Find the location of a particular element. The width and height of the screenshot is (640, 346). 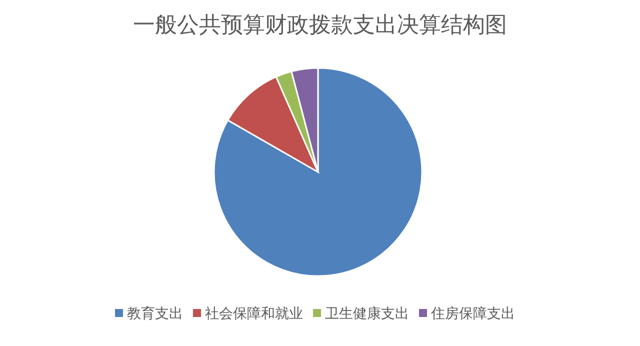

legend-label: 社会保障和就业 is located at coordinates (254, 314).